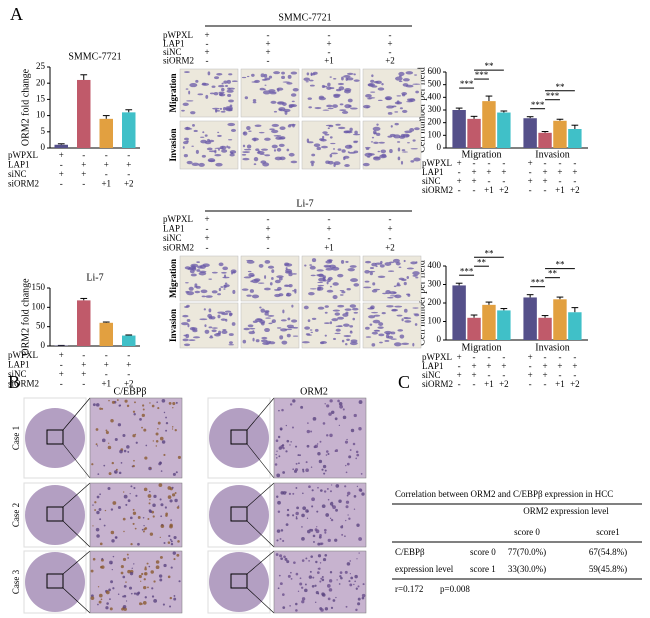  Describe the element at coordinates (94, 277) in the screenshot. I see `chart-title: Li-7` at that location.